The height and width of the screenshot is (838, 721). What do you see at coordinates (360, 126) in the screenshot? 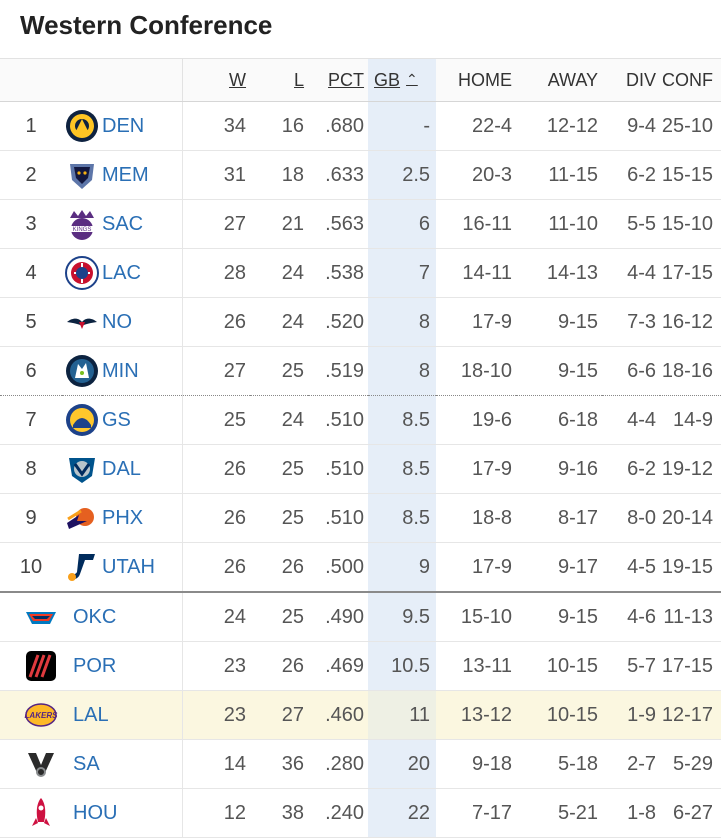
I see `table-row: 1 DEN 34 16.680-22-4 12-12 9-4 25-10` at bounding box center [360, 126].